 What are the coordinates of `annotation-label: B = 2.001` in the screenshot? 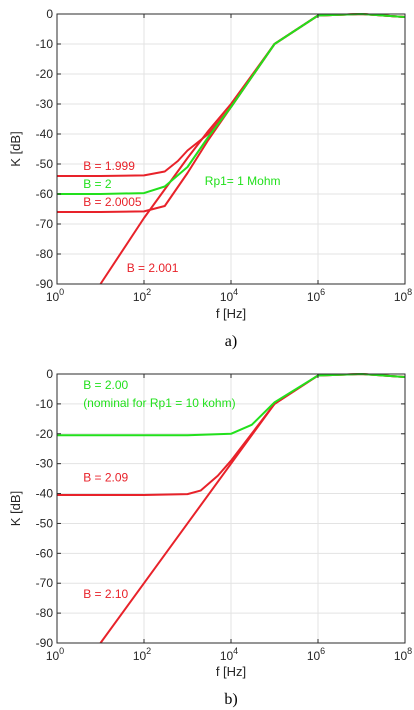 It's located at (153, 268).